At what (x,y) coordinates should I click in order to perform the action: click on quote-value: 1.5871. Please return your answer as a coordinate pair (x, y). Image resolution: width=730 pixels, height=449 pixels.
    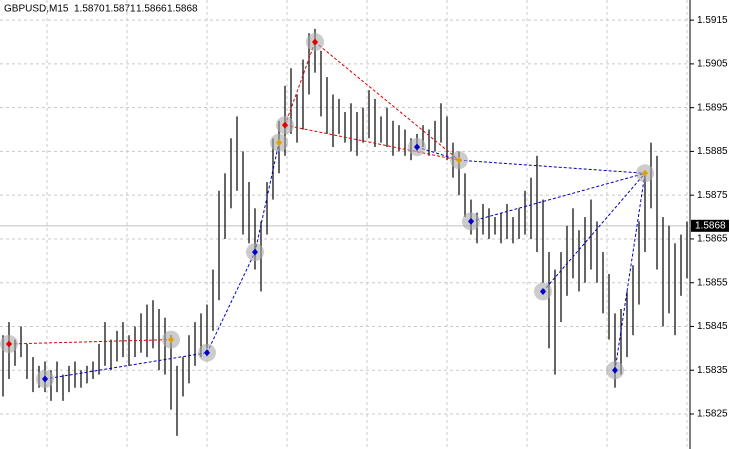
    Looking at the image, I should click on (120, 9).